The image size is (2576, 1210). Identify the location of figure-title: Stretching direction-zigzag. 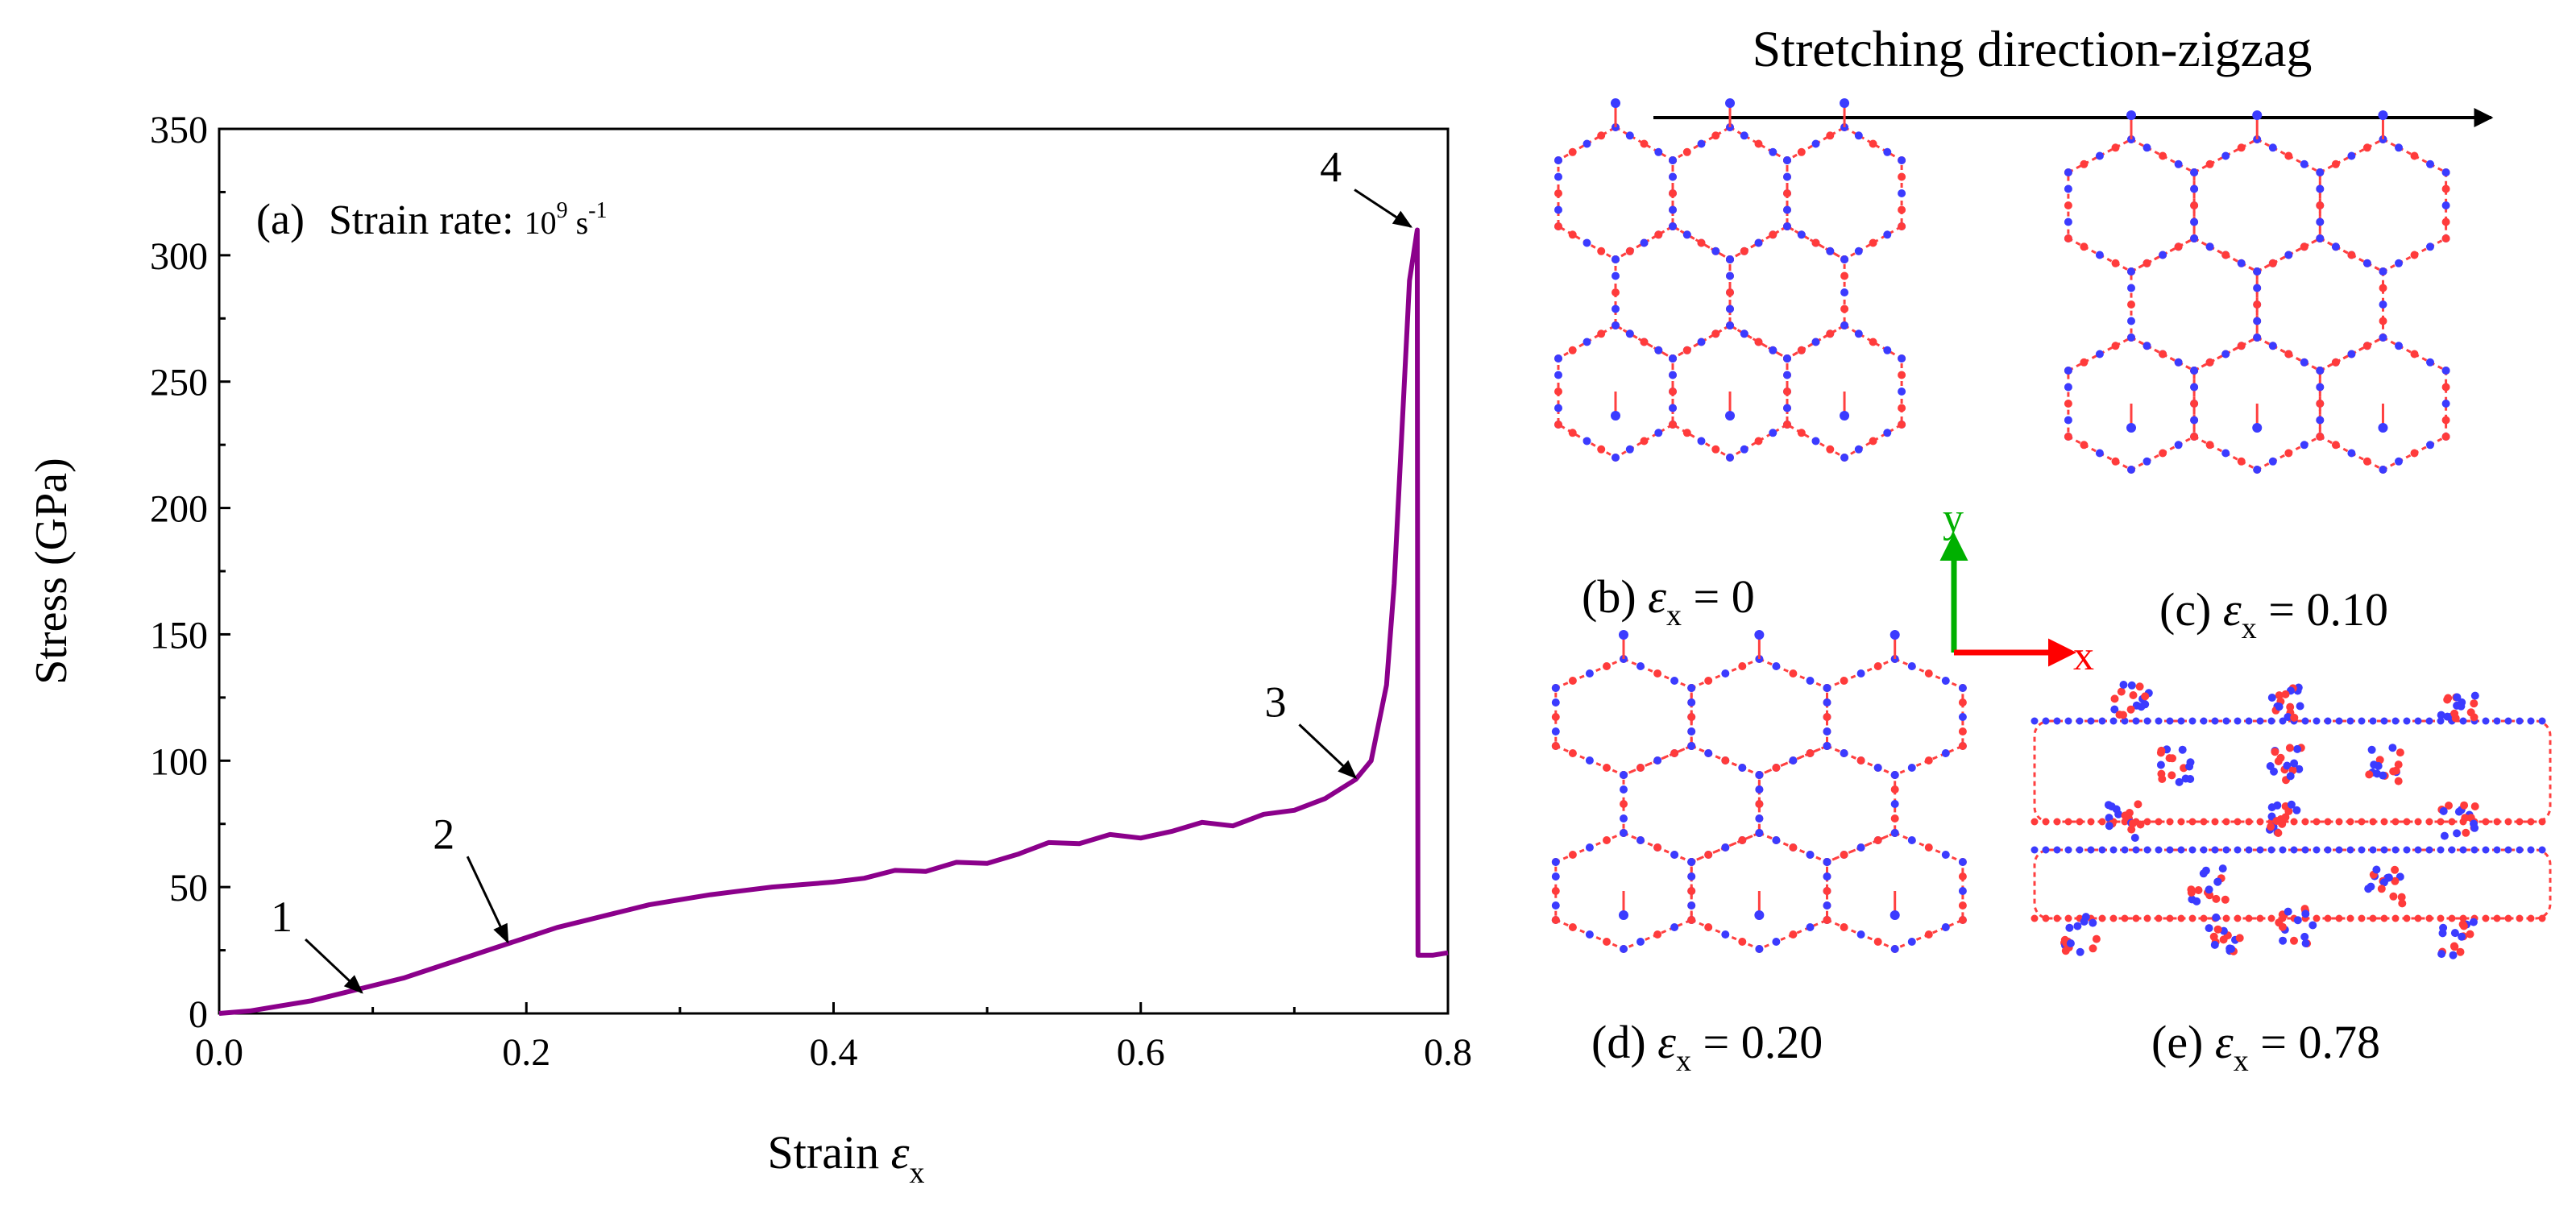
(2033, 48).